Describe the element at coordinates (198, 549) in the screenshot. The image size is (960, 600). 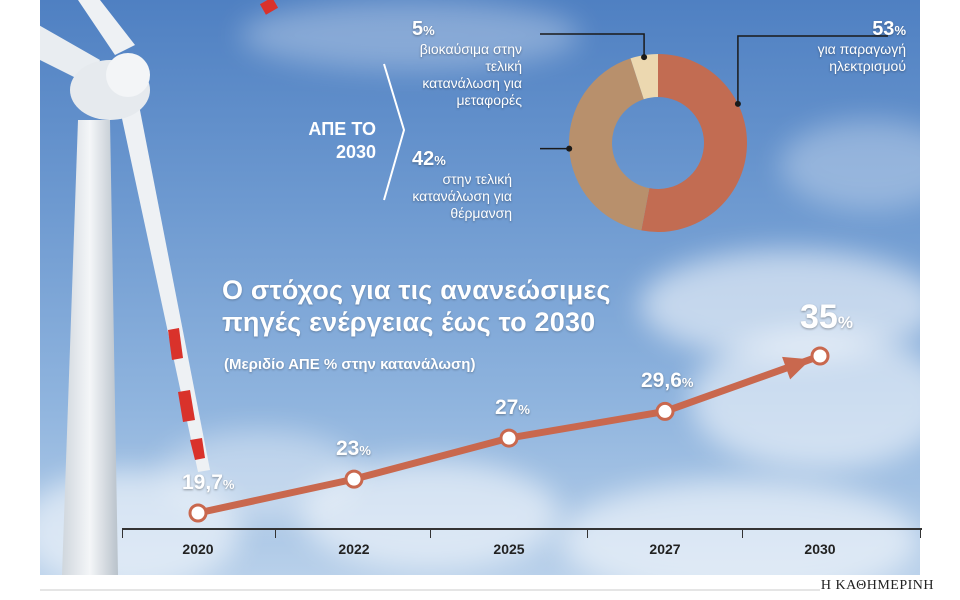
I see `x-tick-label-2020: 2020` at that location.